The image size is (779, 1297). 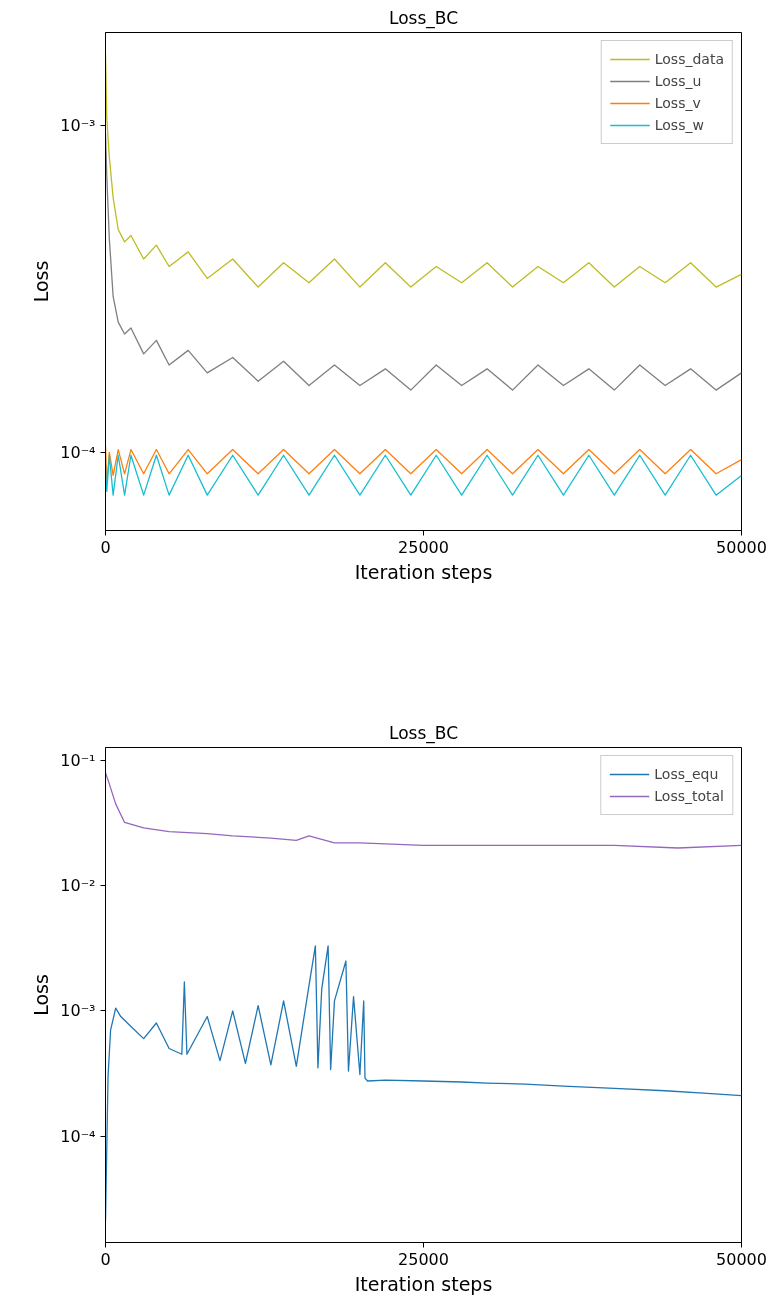 I want to click on legend-label: Loss_w, so click(x=679, y=125).